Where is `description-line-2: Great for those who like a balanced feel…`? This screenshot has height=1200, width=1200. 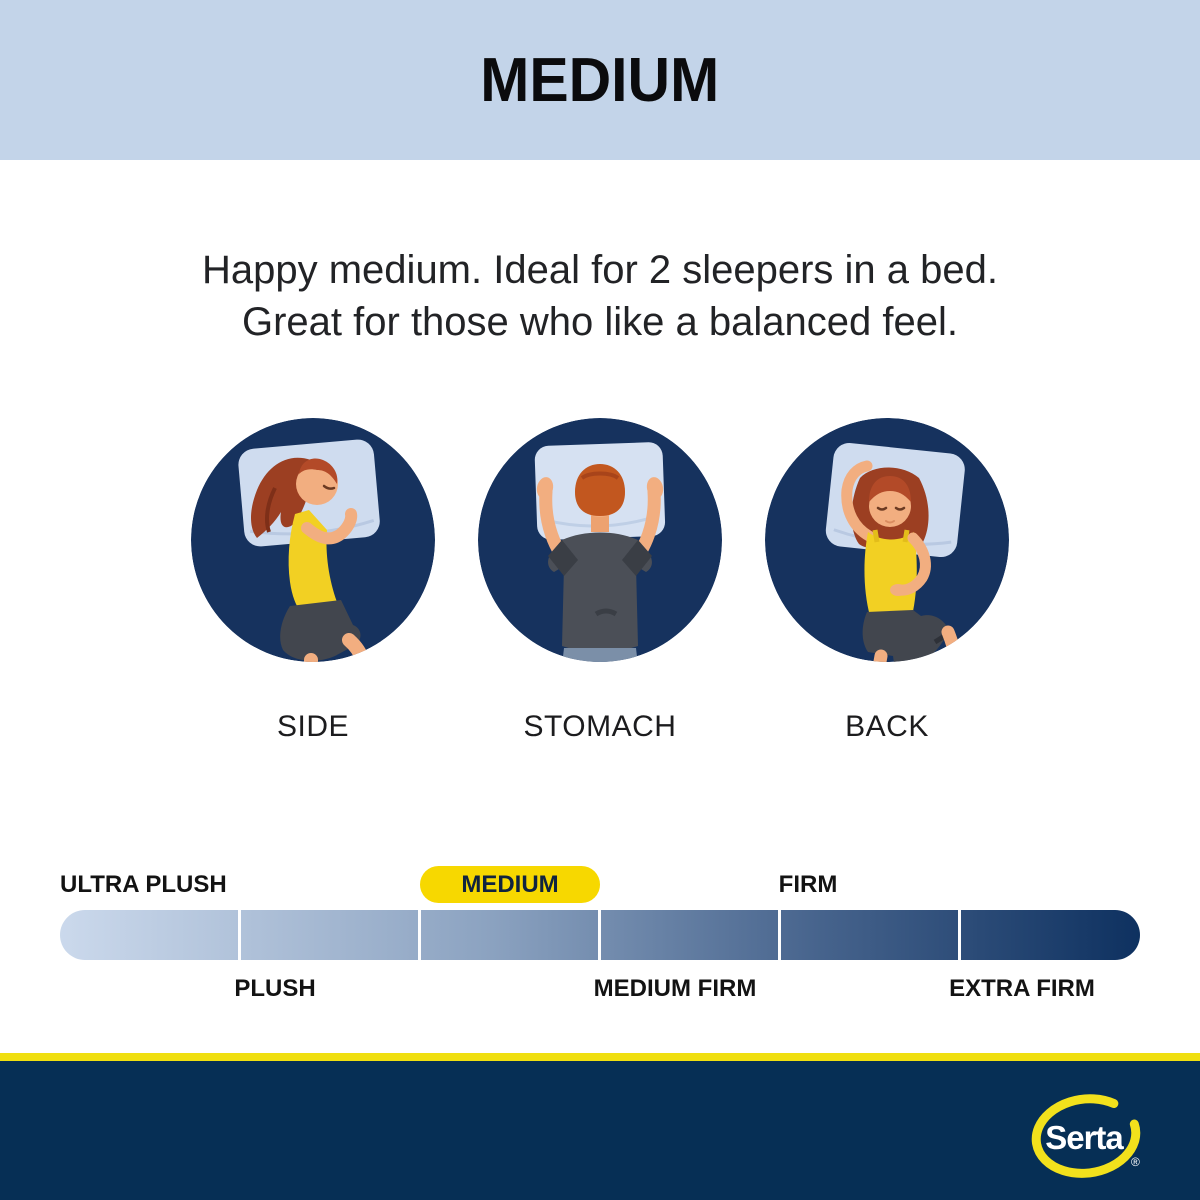
description-line-2: Great for those who like a balanced feel… is located at coordinates (600, 322).